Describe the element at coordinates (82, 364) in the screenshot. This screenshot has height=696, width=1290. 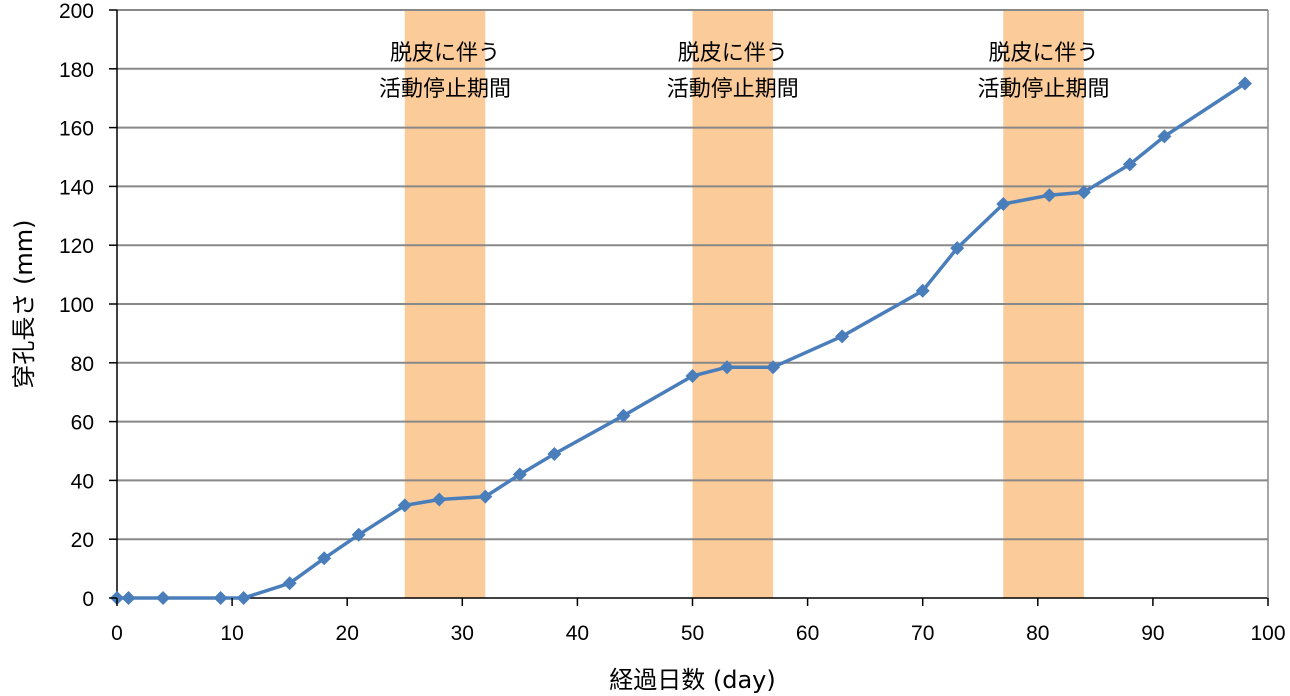
I see `y-tick-label-80: 80` at that location.